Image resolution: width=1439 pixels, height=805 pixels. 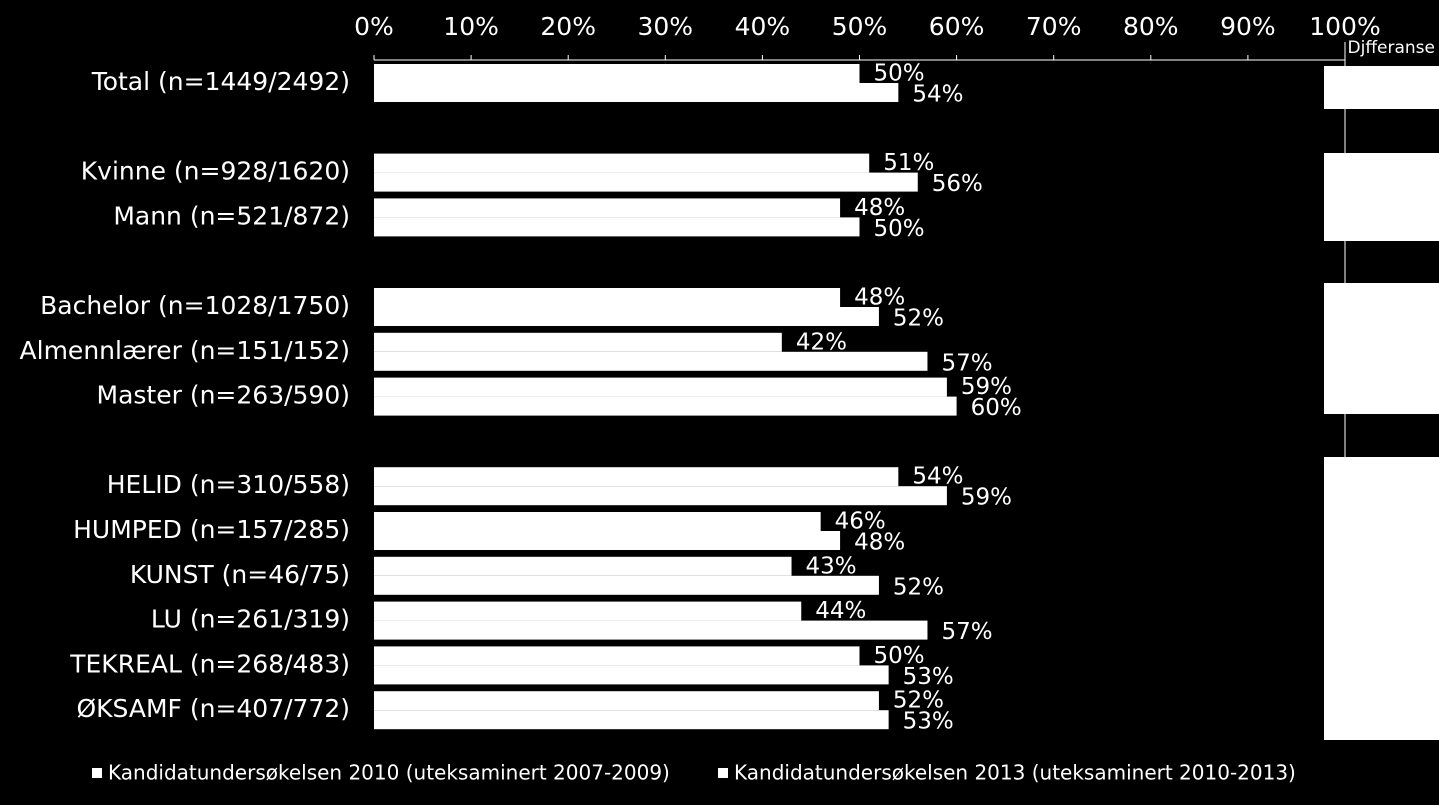 I want to click on data-label: 43%, so click(x=831, y=566).